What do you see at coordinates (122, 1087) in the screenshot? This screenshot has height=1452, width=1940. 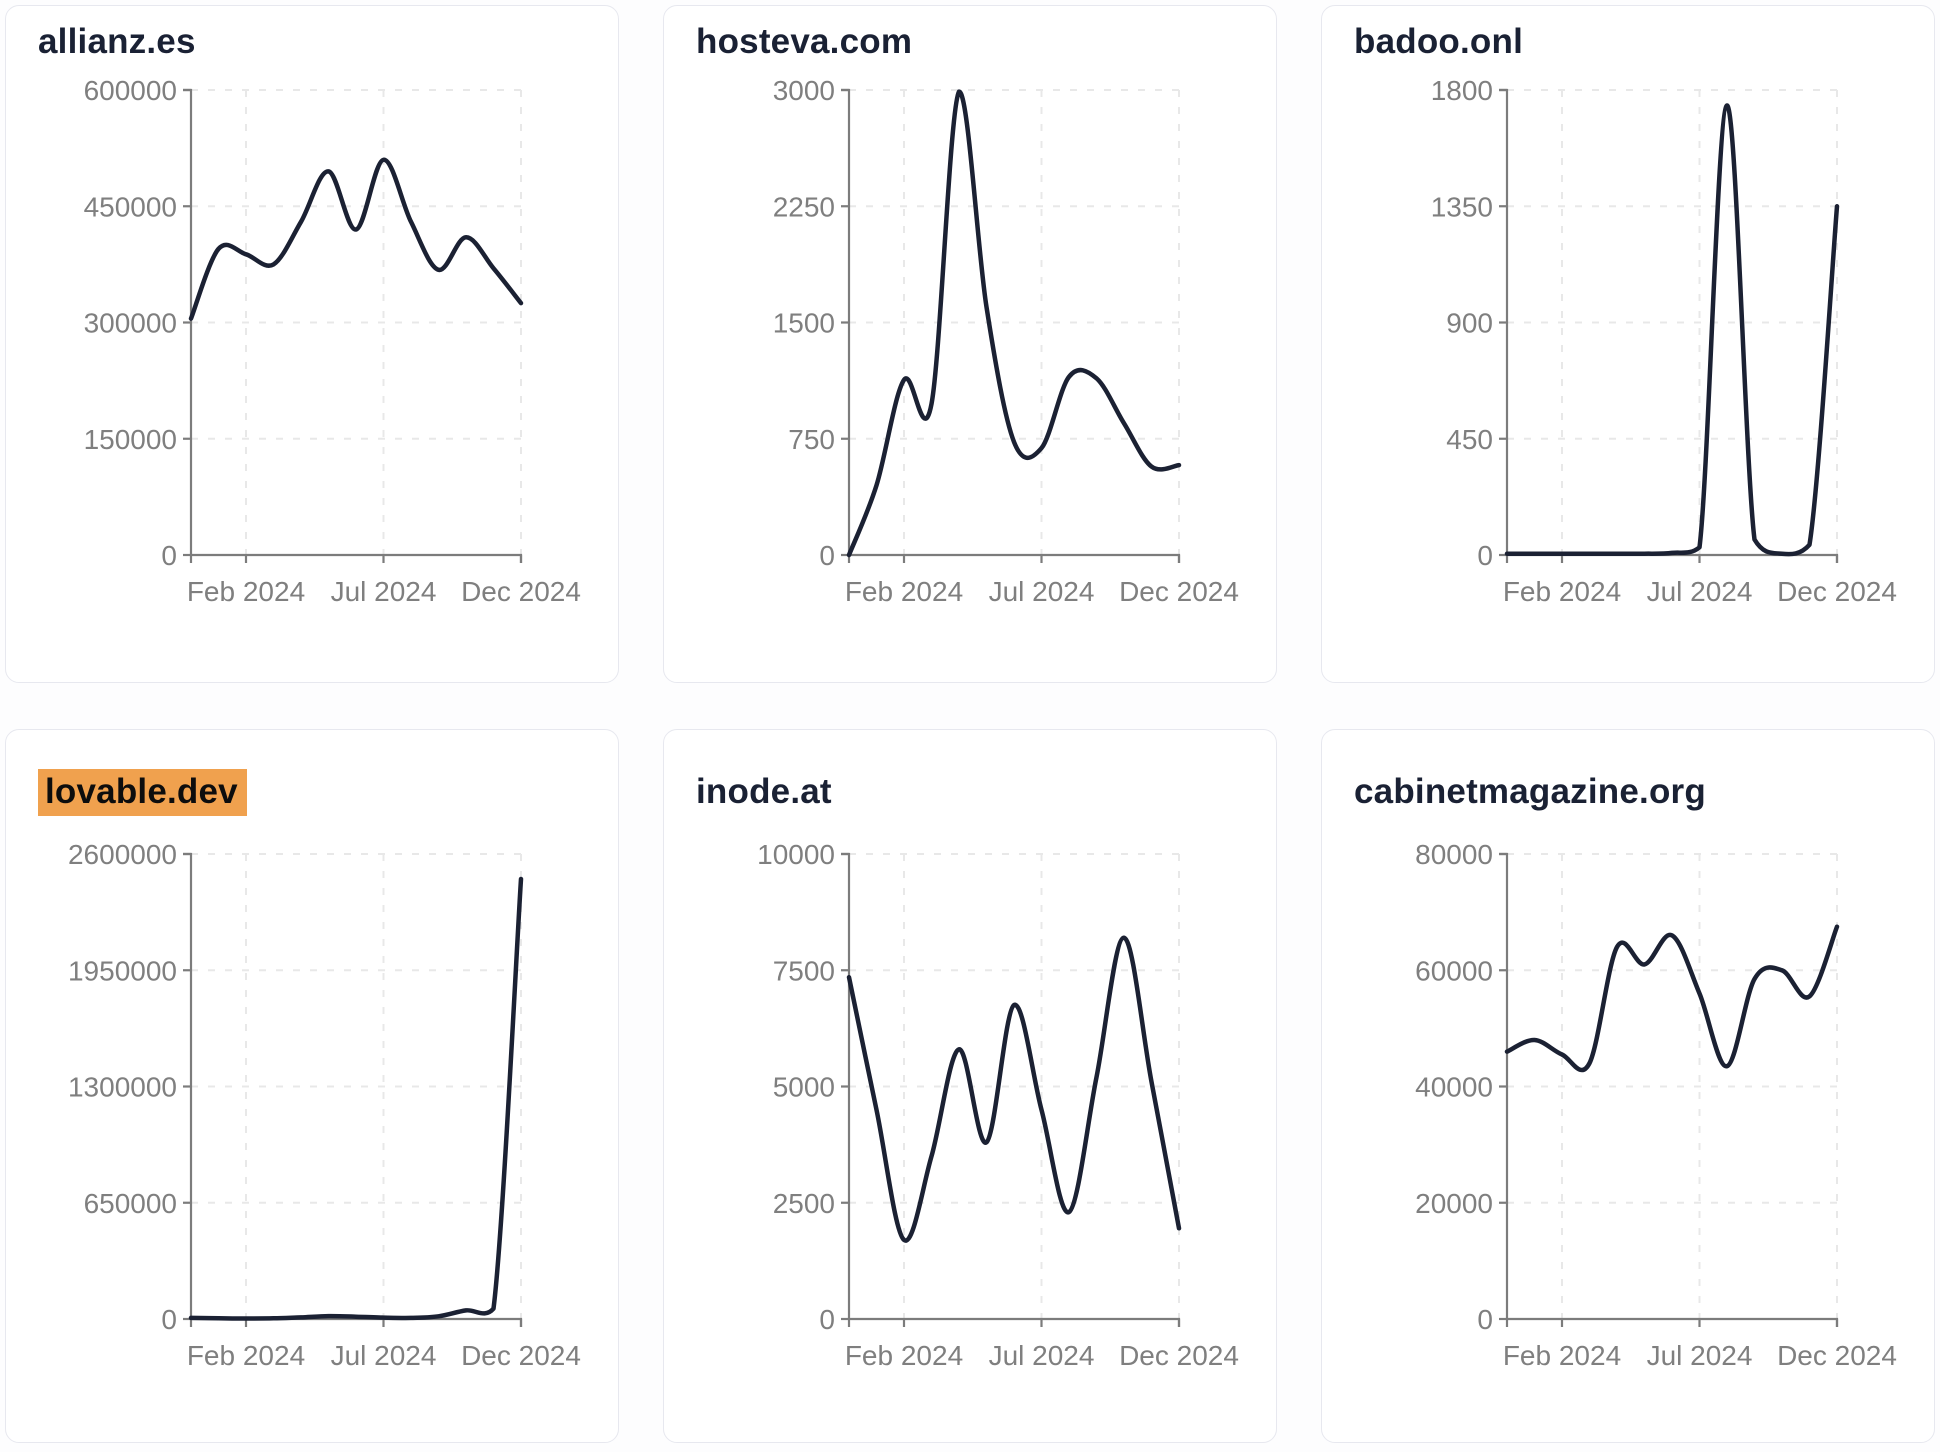 I see `svg-text: 1300000` at bounding box center [122, 1087].